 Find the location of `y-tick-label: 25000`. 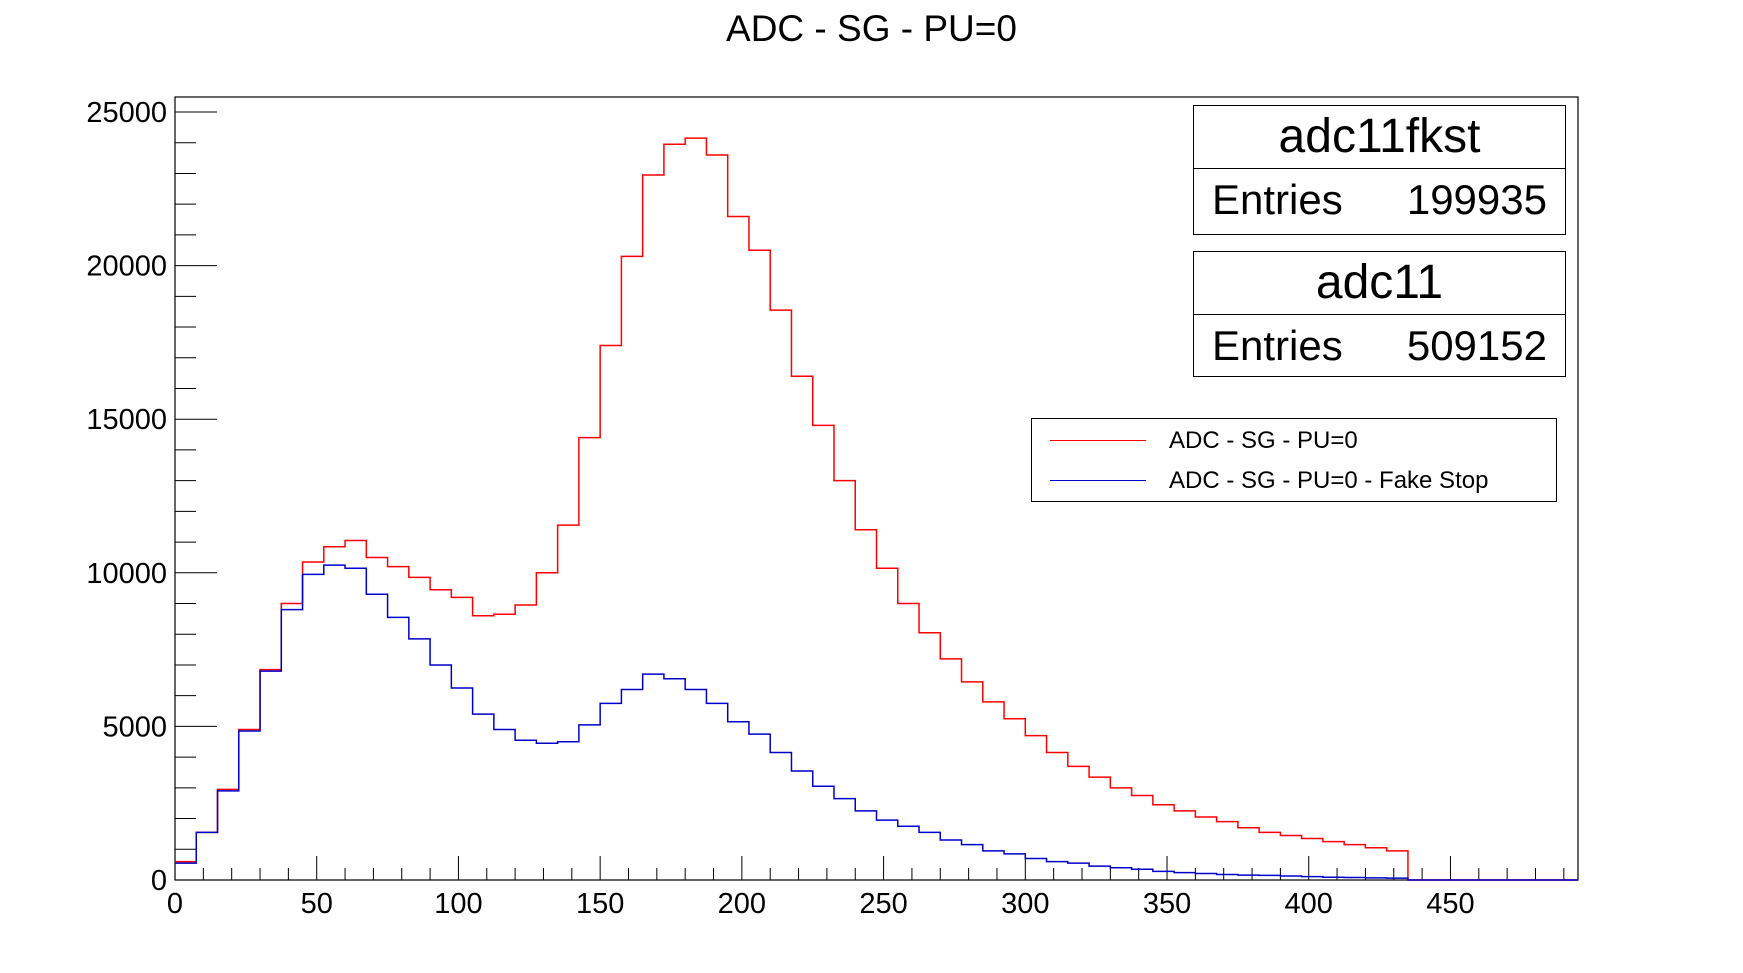

y-tick-label: 25000 is located at coordinates (126, 113).